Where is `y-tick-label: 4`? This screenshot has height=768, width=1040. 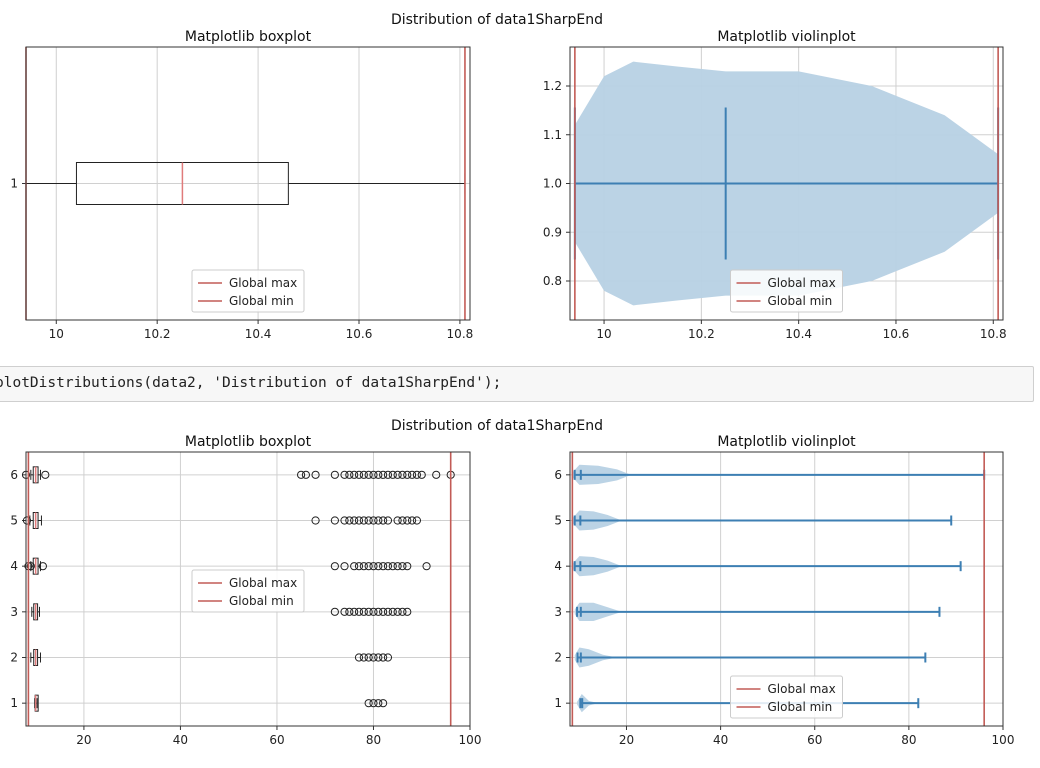 y-tick-label: 4 is located at coordinates (14, 566).